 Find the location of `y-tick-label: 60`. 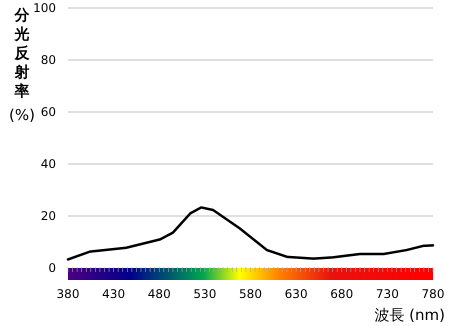

y-tick-label: 60 is located at coordinates (48, 112).